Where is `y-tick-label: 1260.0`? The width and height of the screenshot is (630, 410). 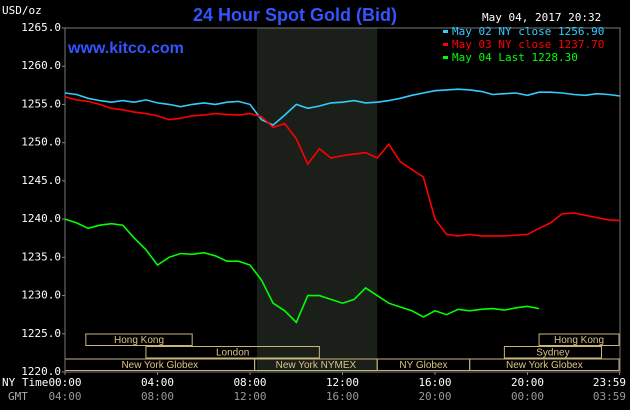 y-tick-label: 1260.0 is located at coordinates (41, 65).